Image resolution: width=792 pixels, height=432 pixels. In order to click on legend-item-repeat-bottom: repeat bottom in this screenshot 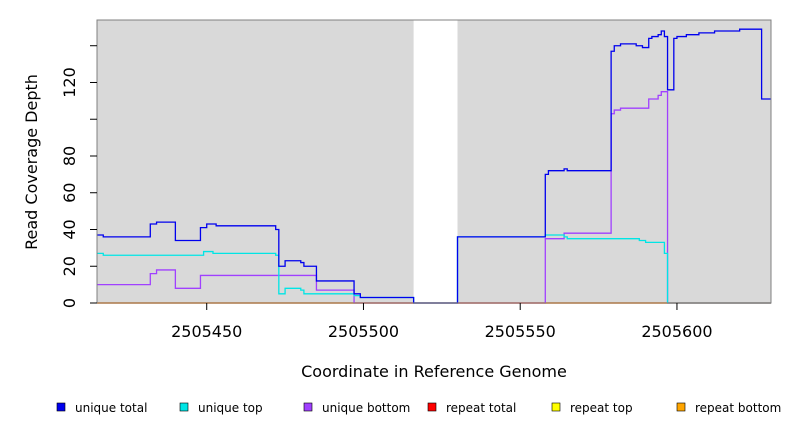, I will do `click(728, 408)`.